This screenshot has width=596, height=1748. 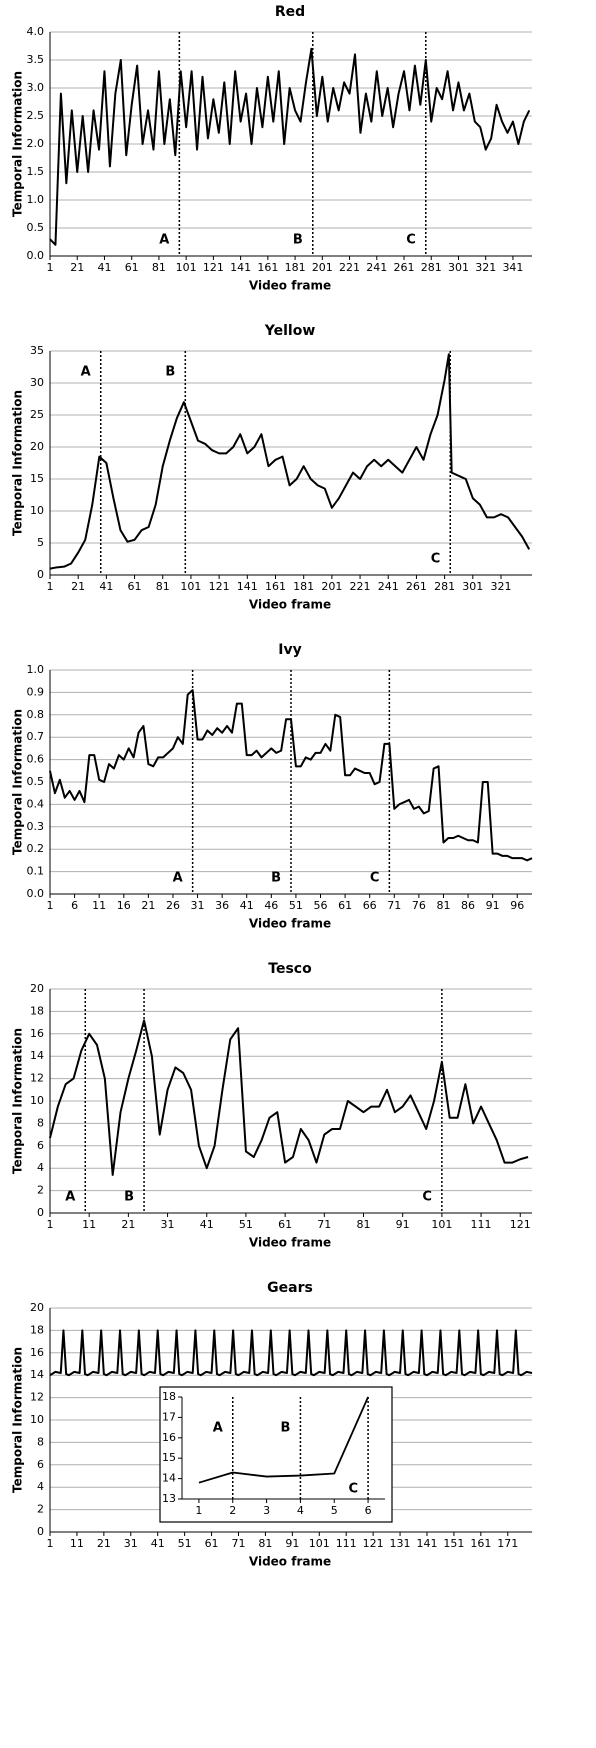 What do you see at coordinates (37, 414) in the screenshot?
I see `y-tick-label: 25` at bounding box center [37, 414].